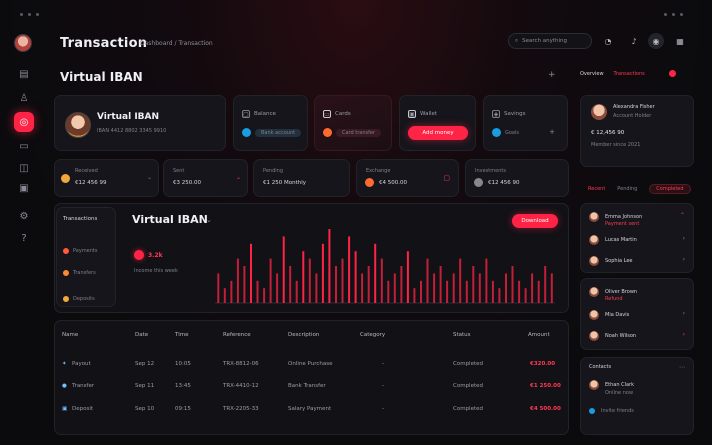 This screenshot has height=445, width=712. Describe the element at coordinates (205, 178) in the screenshot. I see `stat-card: Sent €3 250.00 ⌄` at that location.